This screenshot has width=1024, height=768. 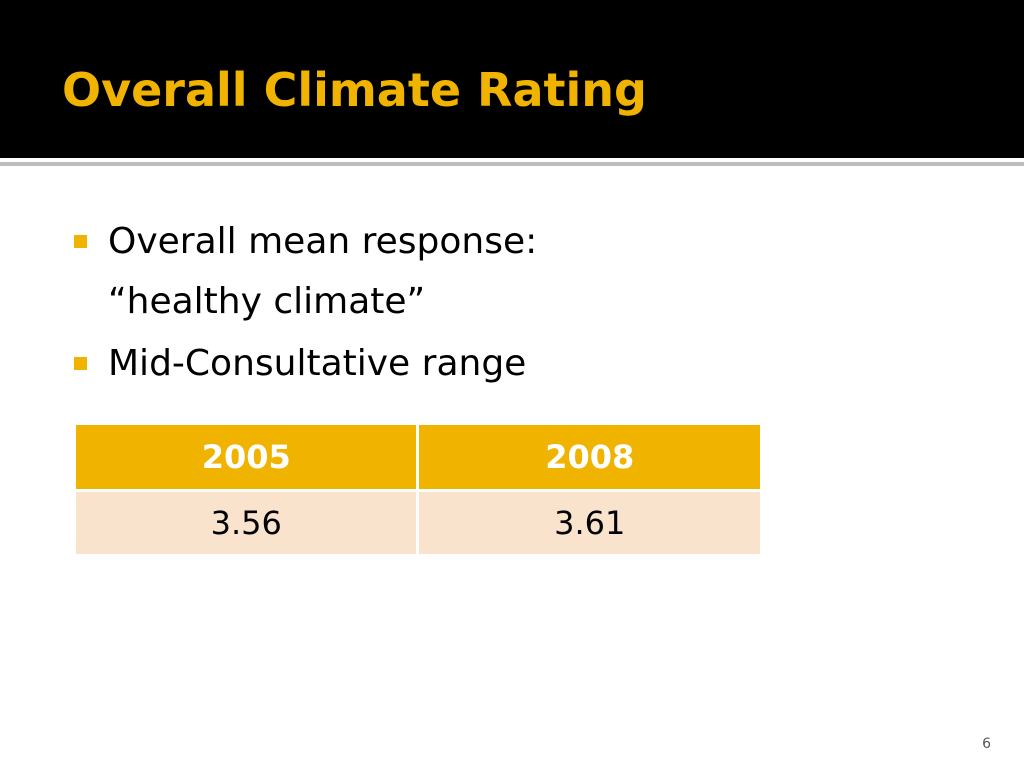 I want to click on table-header-row: 2005 2008, so click(x=418, y=458).